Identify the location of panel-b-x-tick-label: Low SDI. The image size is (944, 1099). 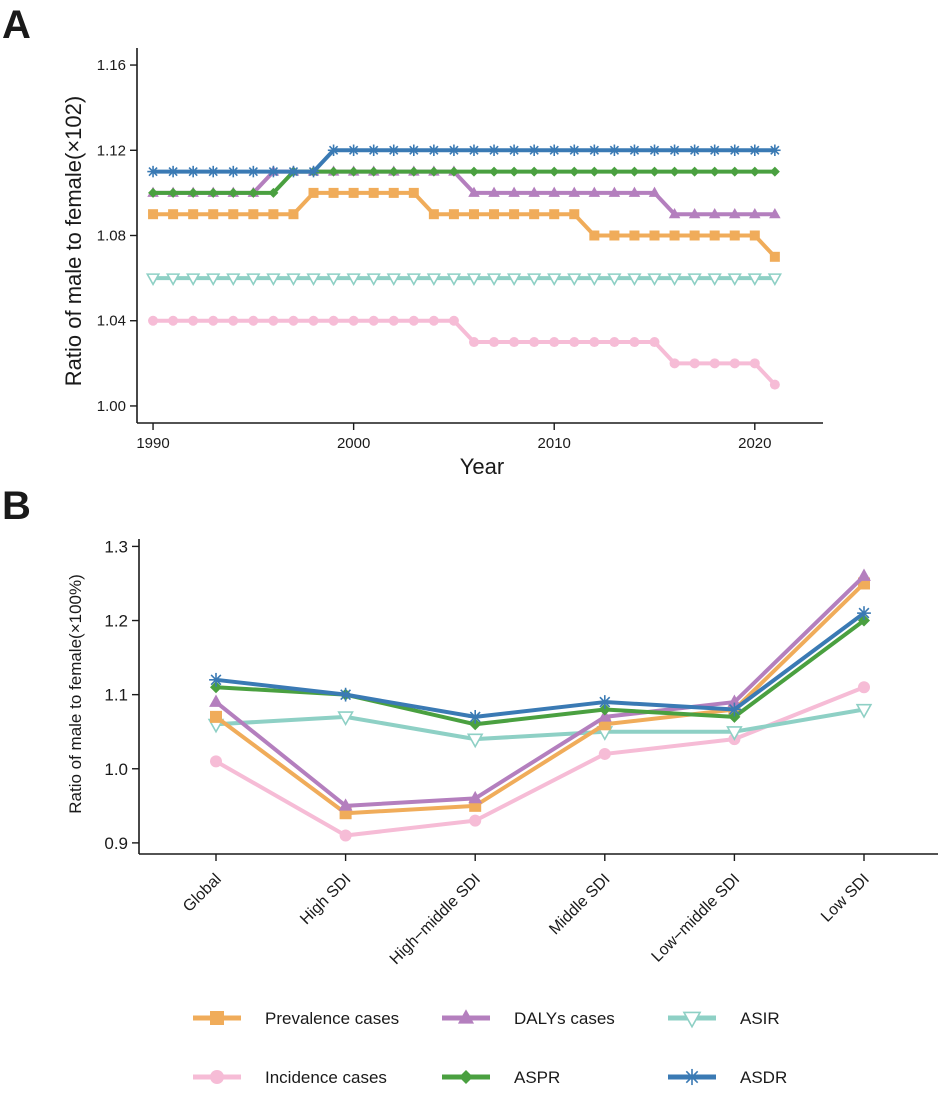
(845, 898).